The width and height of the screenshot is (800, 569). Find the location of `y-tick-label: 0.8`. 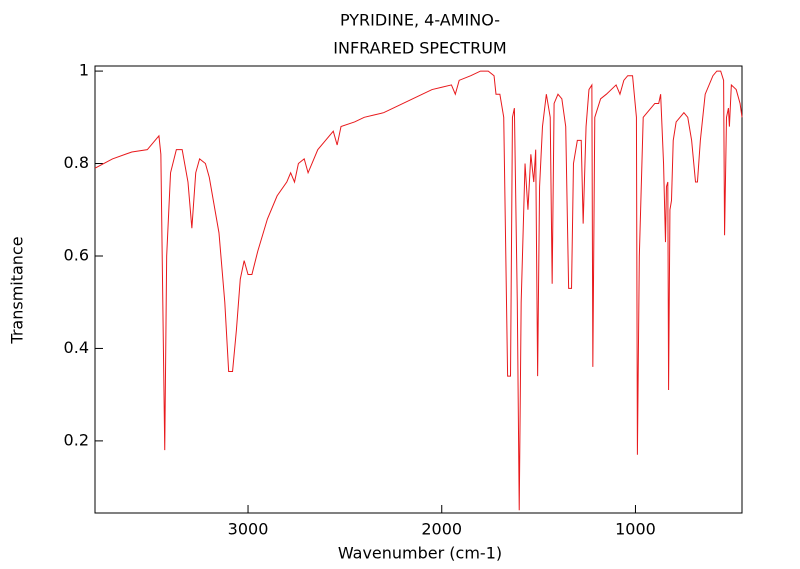

y-tick-label: 0.8 is located at coordinates (76, 162).